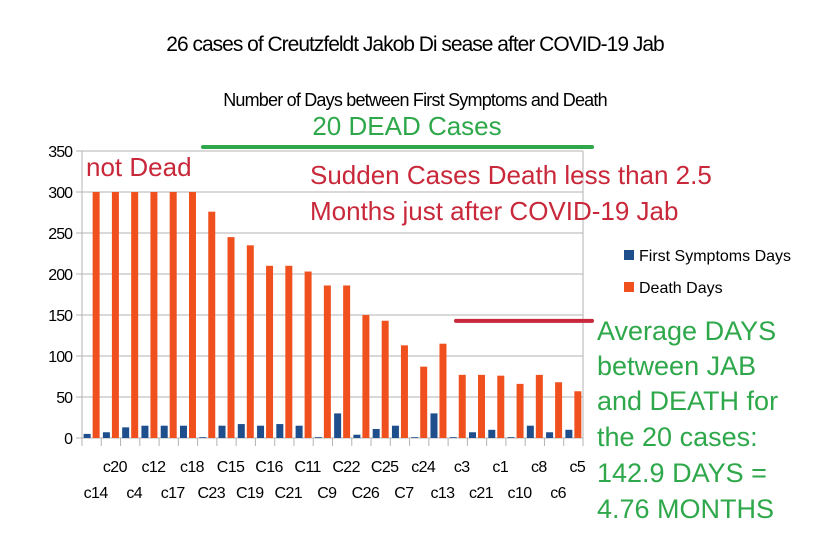 The width and height of the screenshot is (830, 540). Describe the element at coordinates (404, 391) in the screenshot. I see `bar-death-days-C7` at that location.